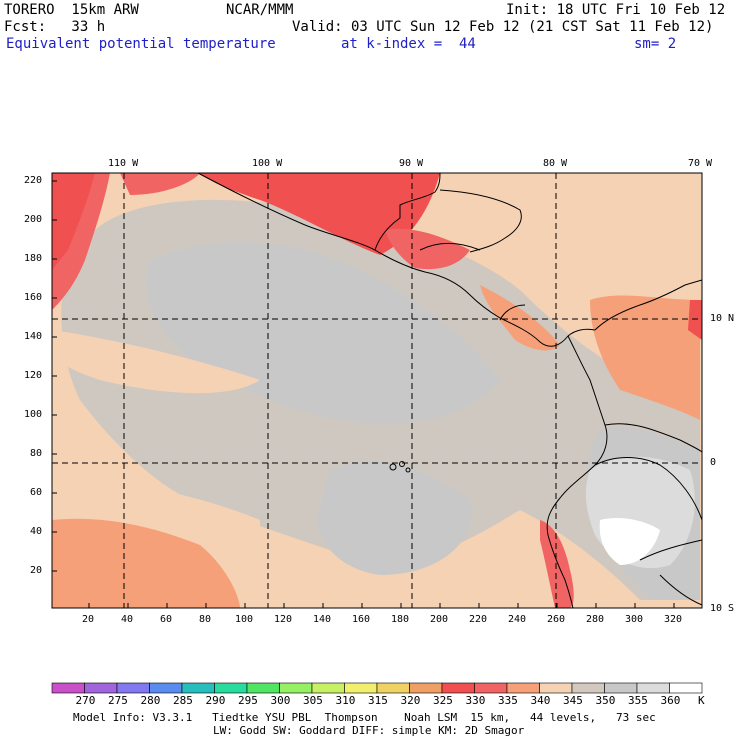 This screenshot has width=740, height=740. Describe the element at coordinates (478, 619) in the screenshot. I see `x-tick-label: 220` at that location.